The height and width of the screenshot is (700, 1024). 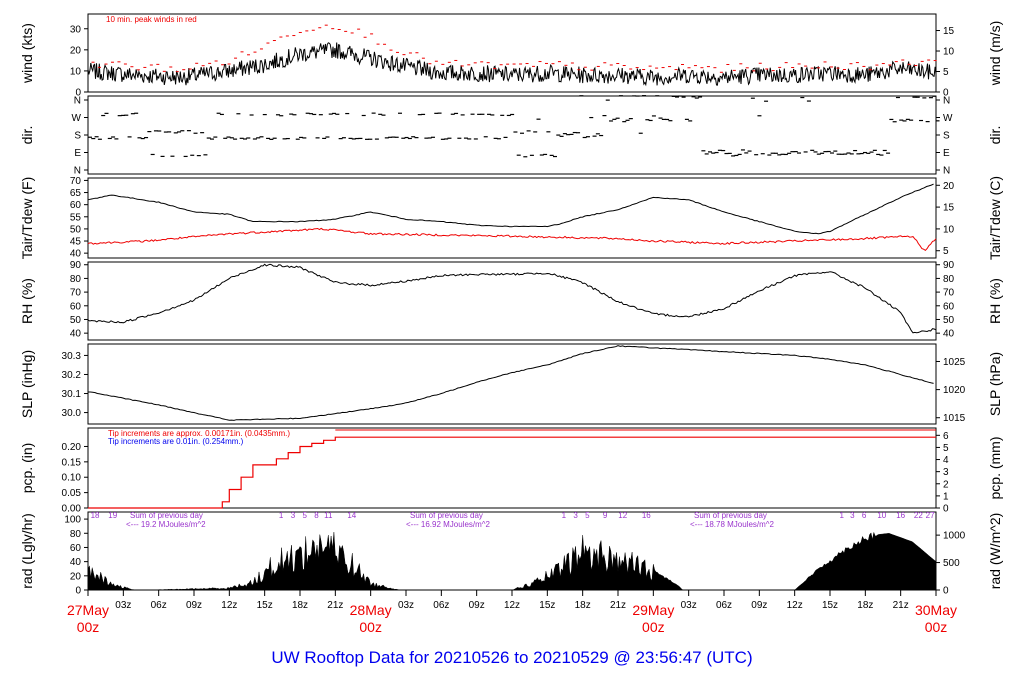 What do you see at coordinates (949, 31) in the screenshot?
I see `wind-ytick-label-right: 15` at bounding box center [949, 31].